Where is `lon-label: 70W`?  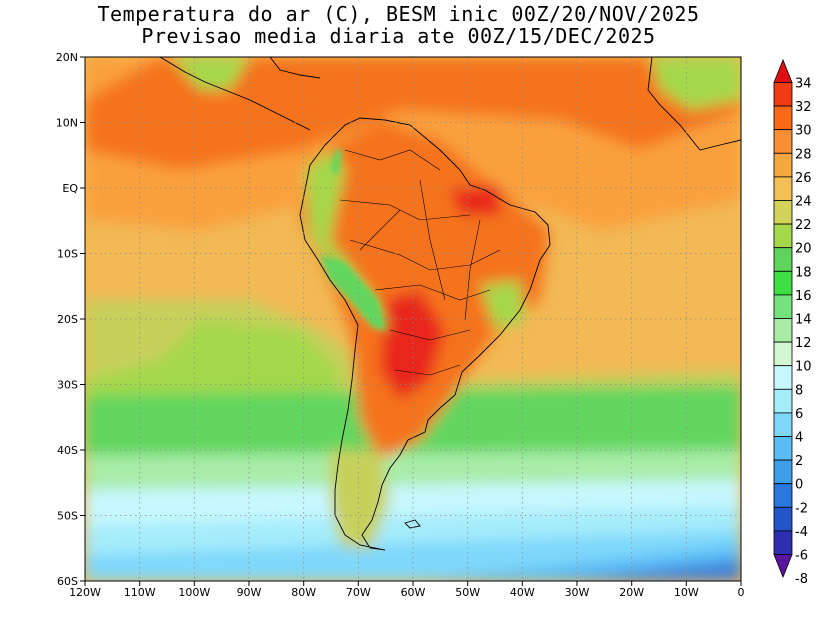
lon-label: 70W is located at coordinates (358, 592).